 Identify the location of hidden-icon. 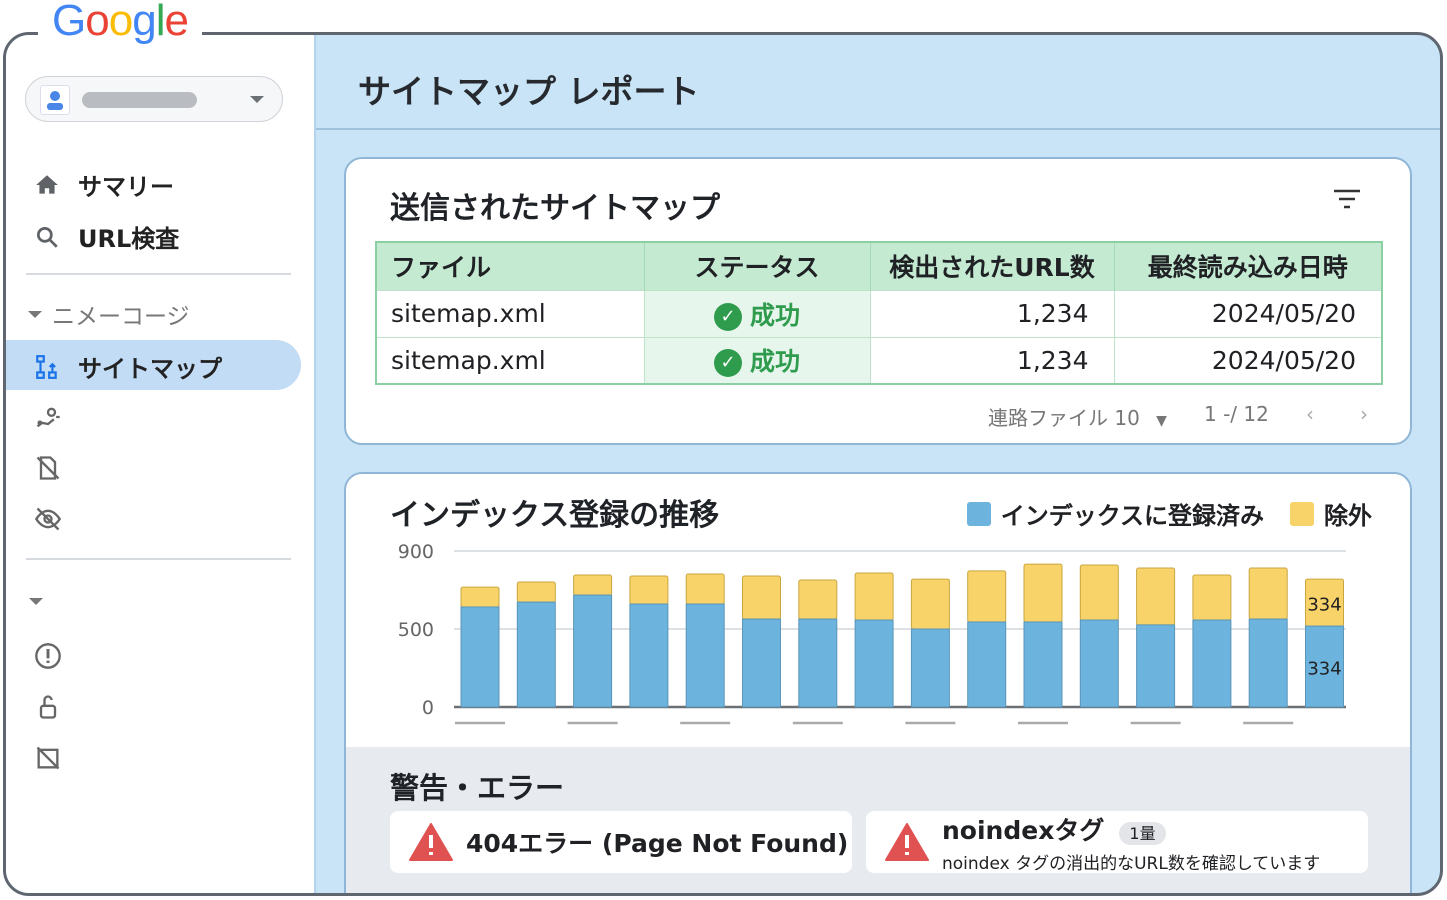
(48, 519).